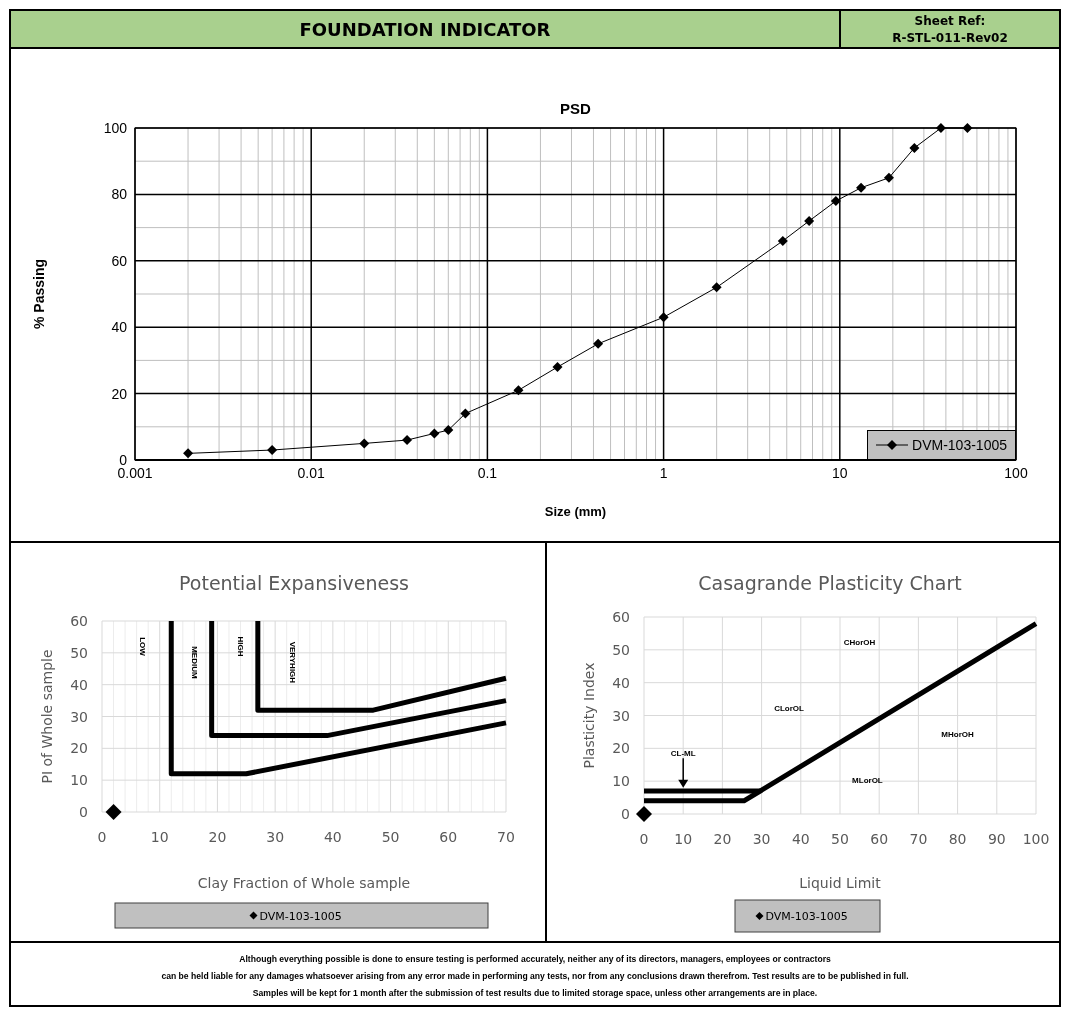  Describe the element at coordinates (115, 128) in the screenshot. I see `y-tick-label: 100` at that location.